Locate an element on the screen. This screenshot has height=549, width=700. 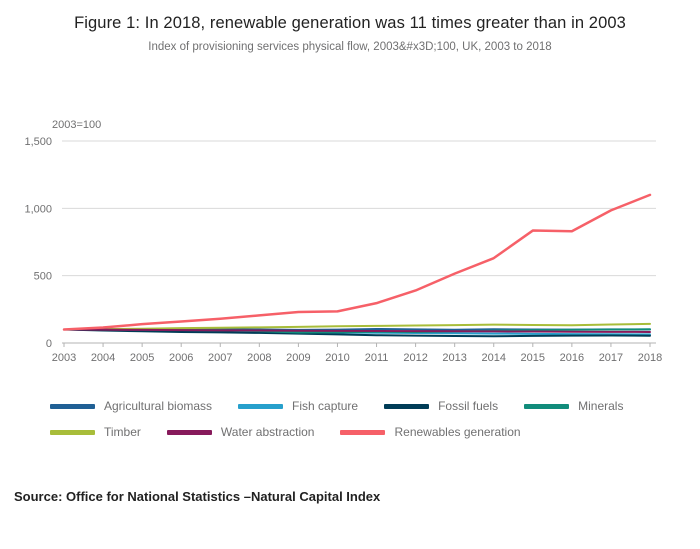
legend-label: Timber is located at coordinates (122, 432).